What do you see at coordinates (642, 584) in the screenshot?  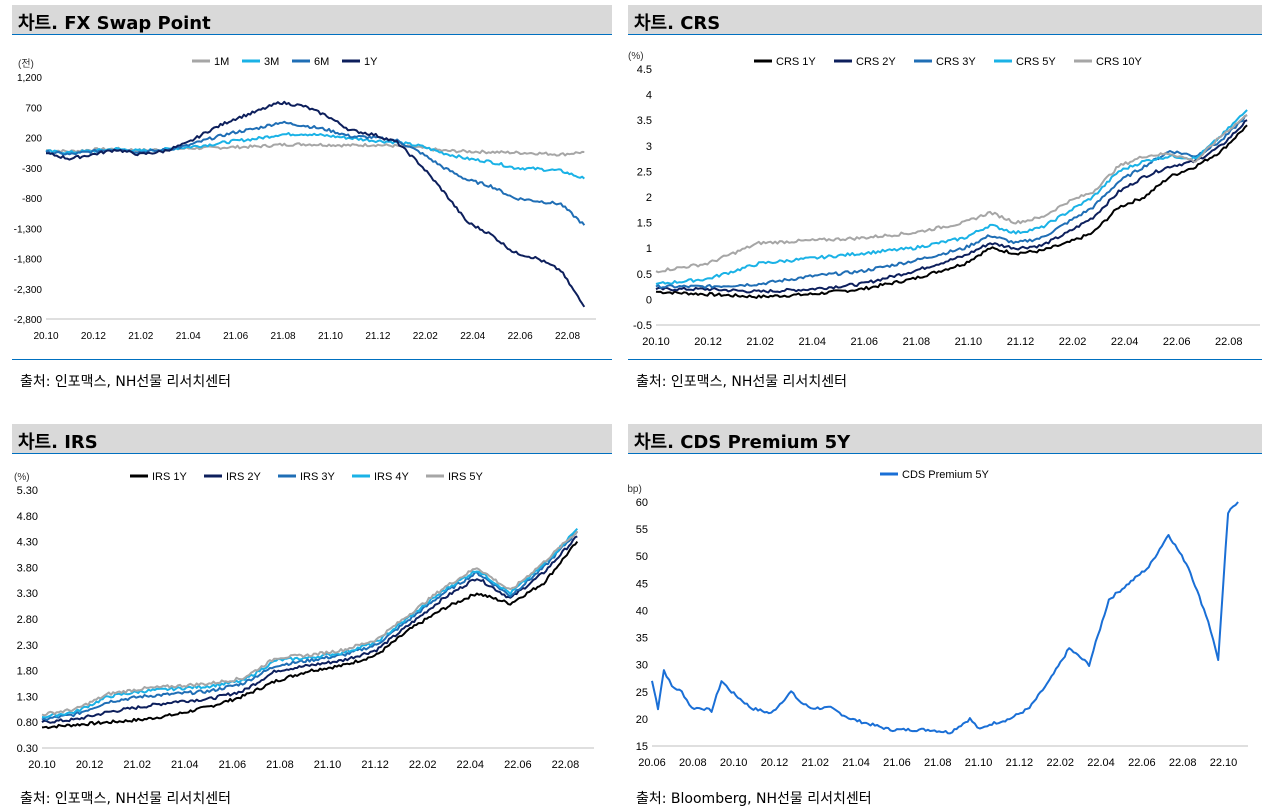 I see `y-tick-label: 45` at bounding box center [642, 584].